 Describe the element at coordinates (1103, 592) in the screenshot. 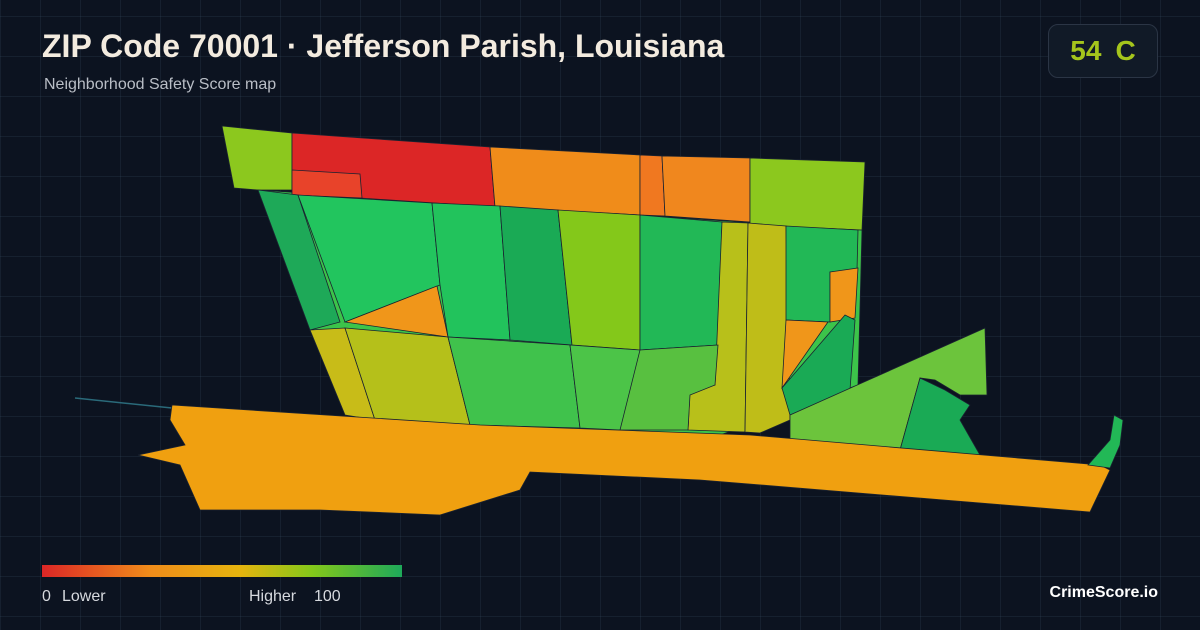

I see `brand: CrimeScore.io` at that location.